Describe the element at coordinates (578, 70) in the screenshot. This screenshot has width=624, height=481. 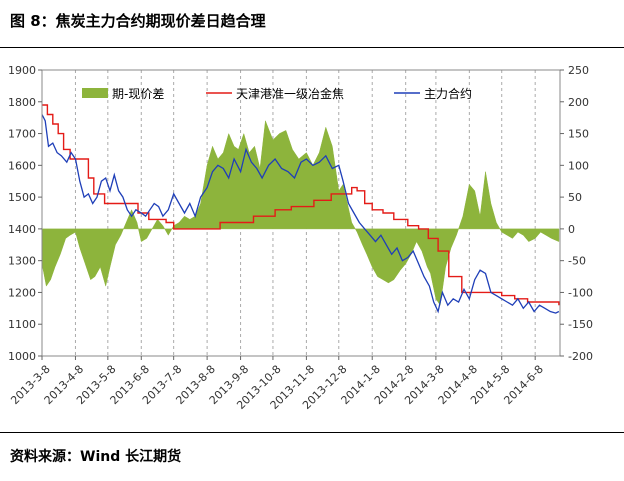
I see `right-tick-label: 250` at that location.